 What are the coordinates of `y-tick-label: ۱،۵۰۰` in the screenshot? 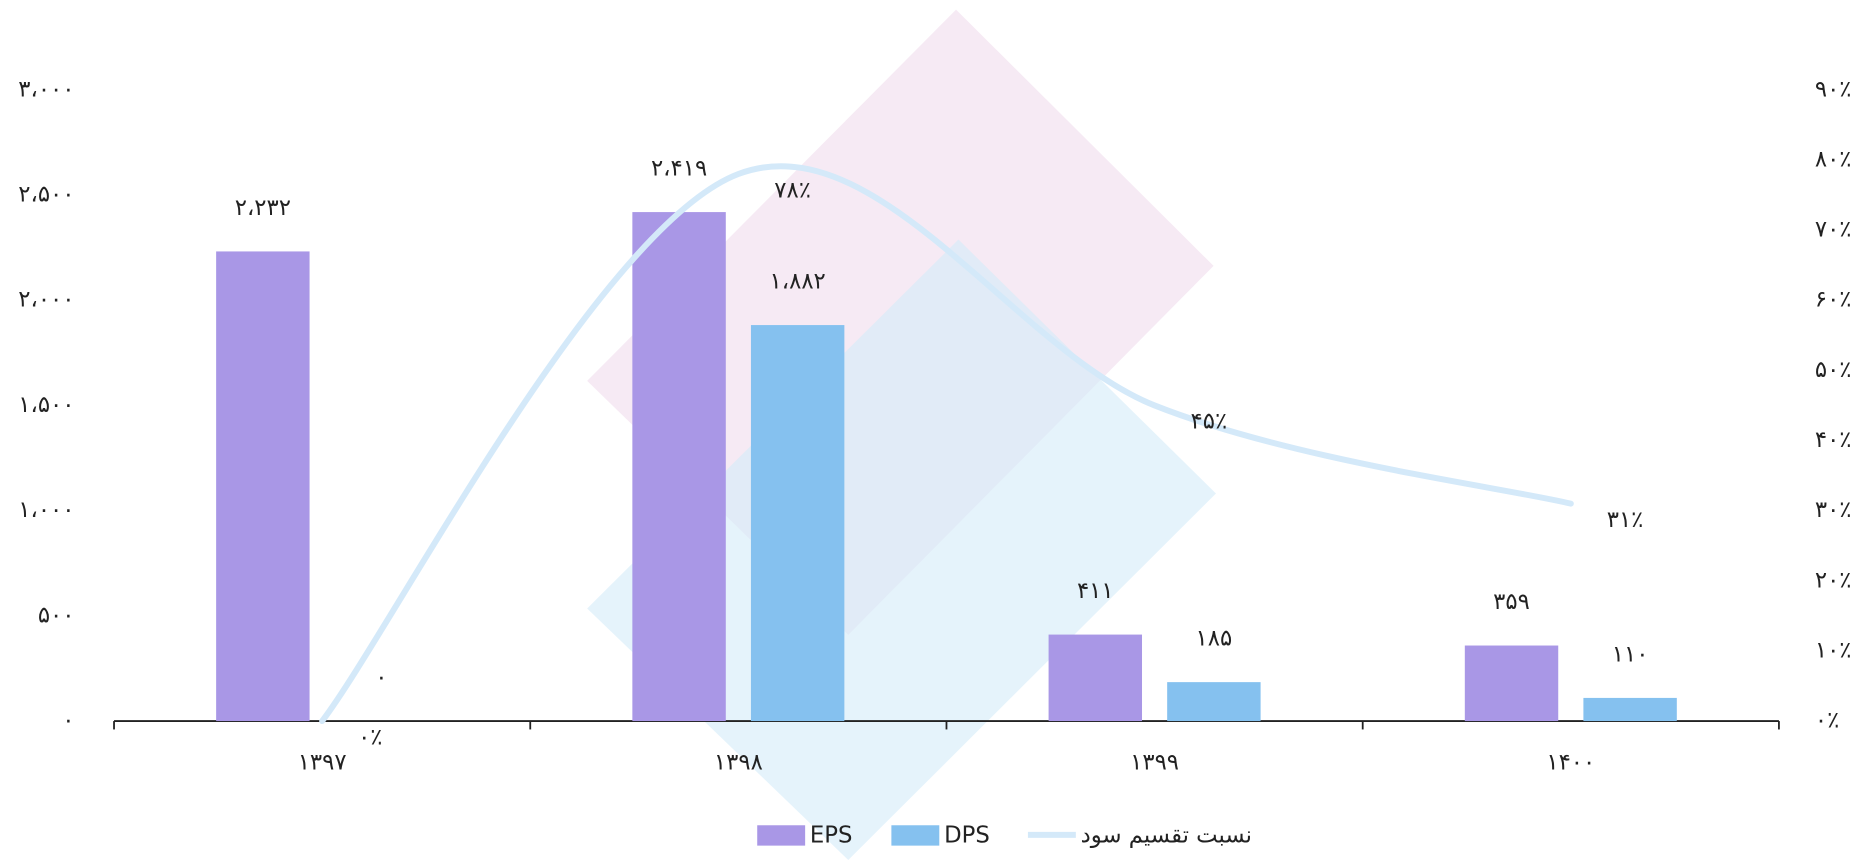 It's located at (46, 405).